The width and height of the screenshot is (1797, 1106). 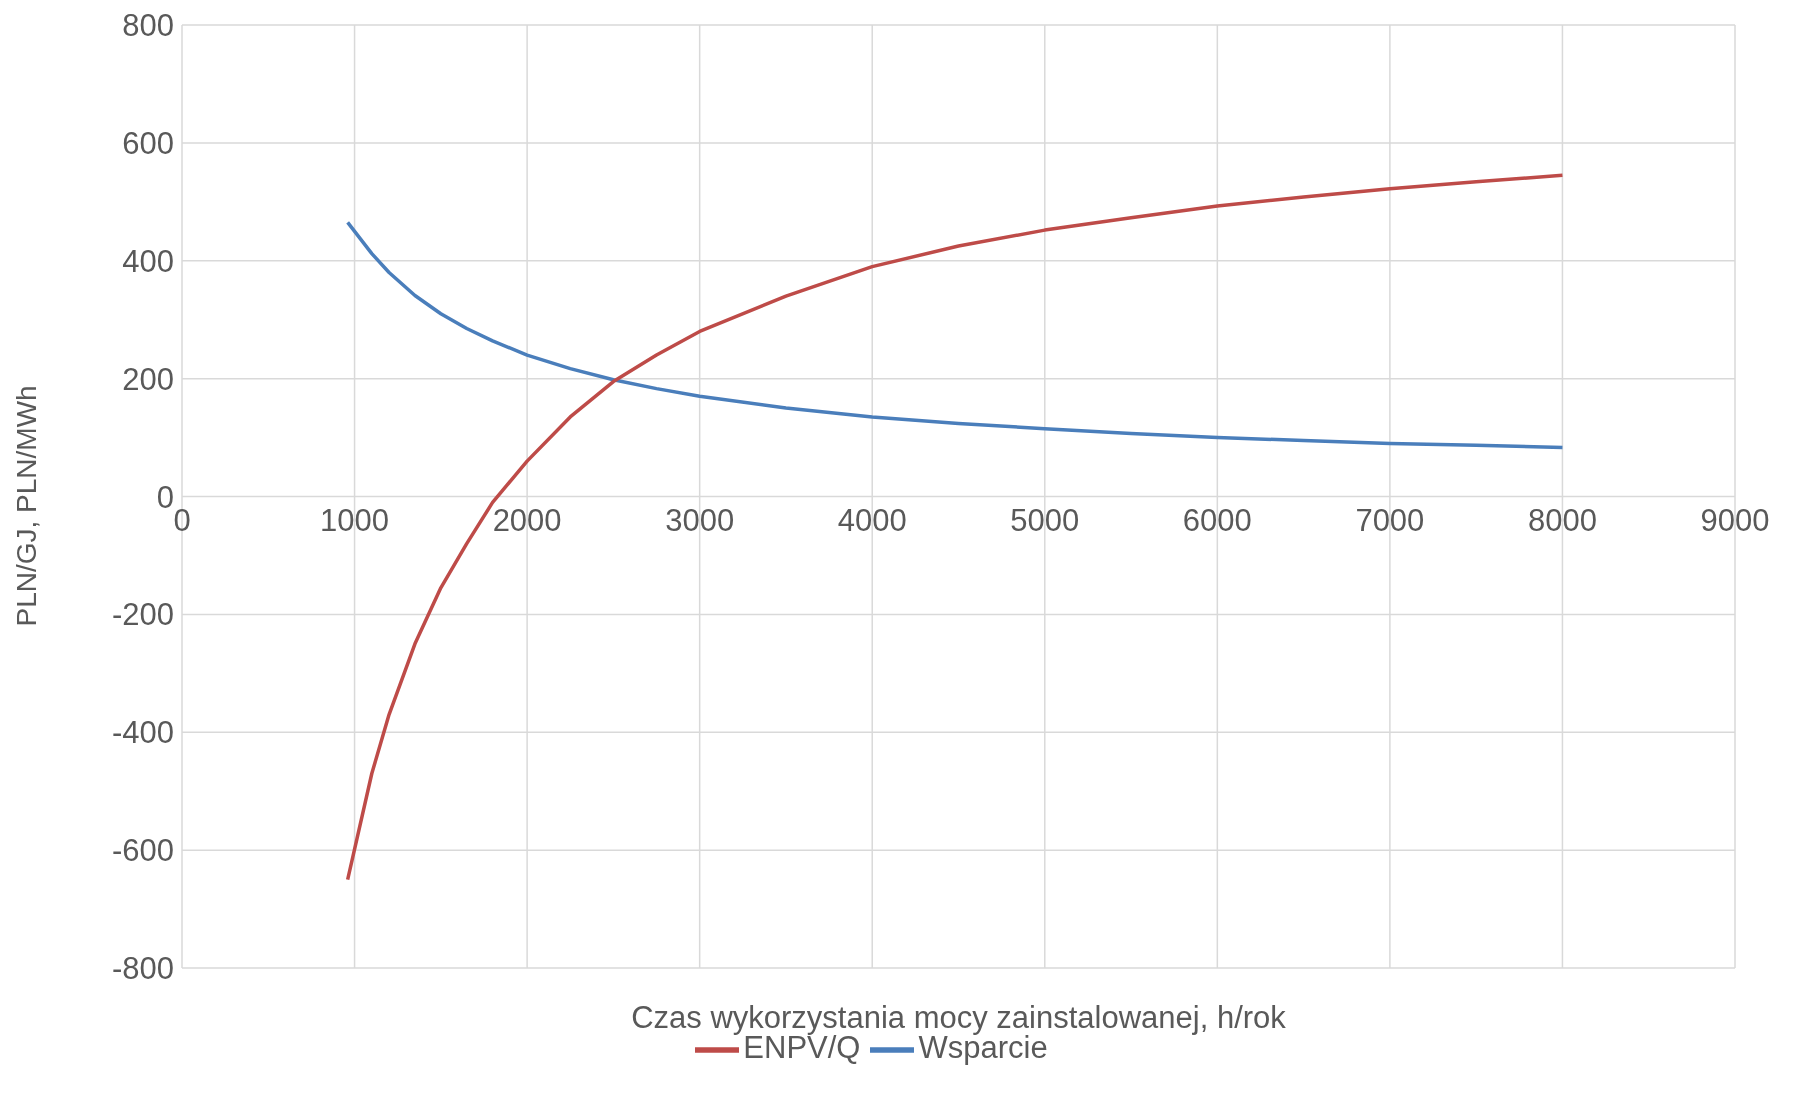 What do you see at coordinates (1735, 520) in the screenshot?
I see `x-tick-label: 9000` at bounding box center [1735, 520].